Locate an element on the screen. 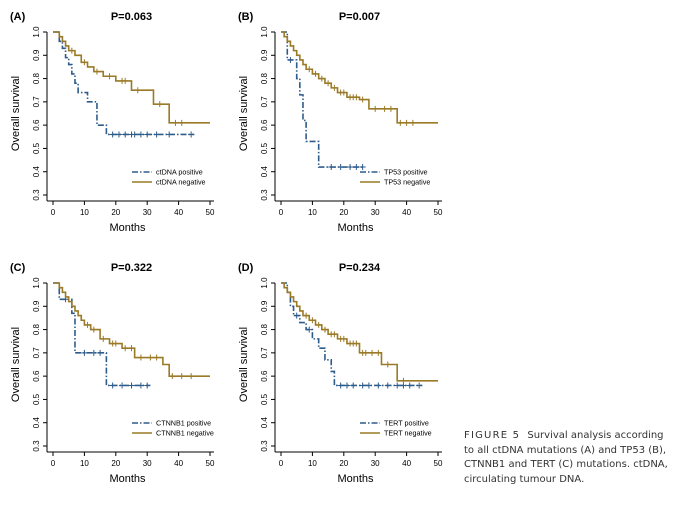 Image resolution: width=680 pixels, height=519 pixels. negative-survival-curve is located at coordinates (359, 332).